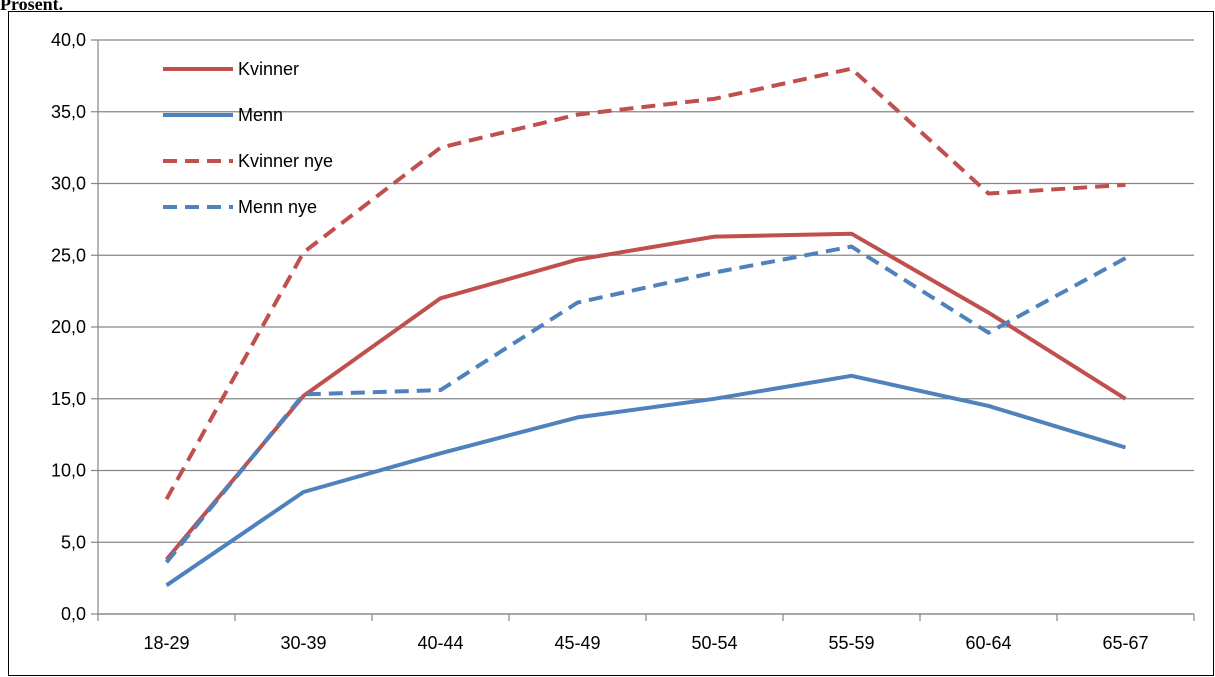 The image size is (1215, 677). I want to click on x-tick-label: 60-64, so click(988, 643).